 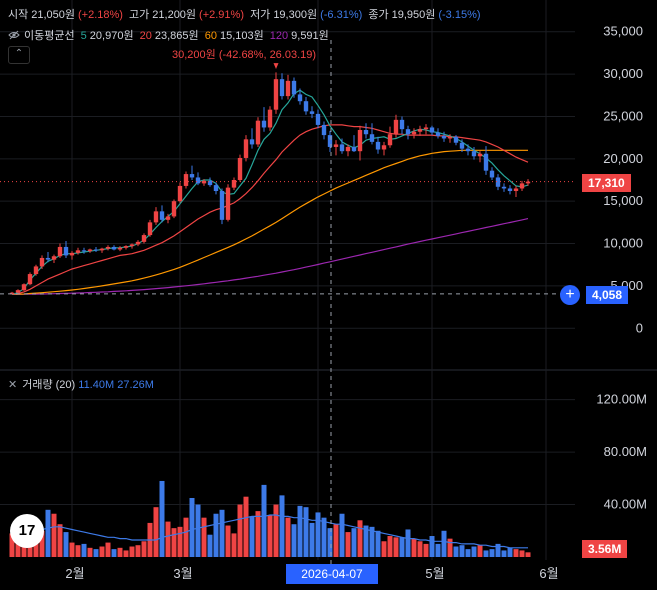 I want to click on eye-off-icon, so click(x=14, y=35).